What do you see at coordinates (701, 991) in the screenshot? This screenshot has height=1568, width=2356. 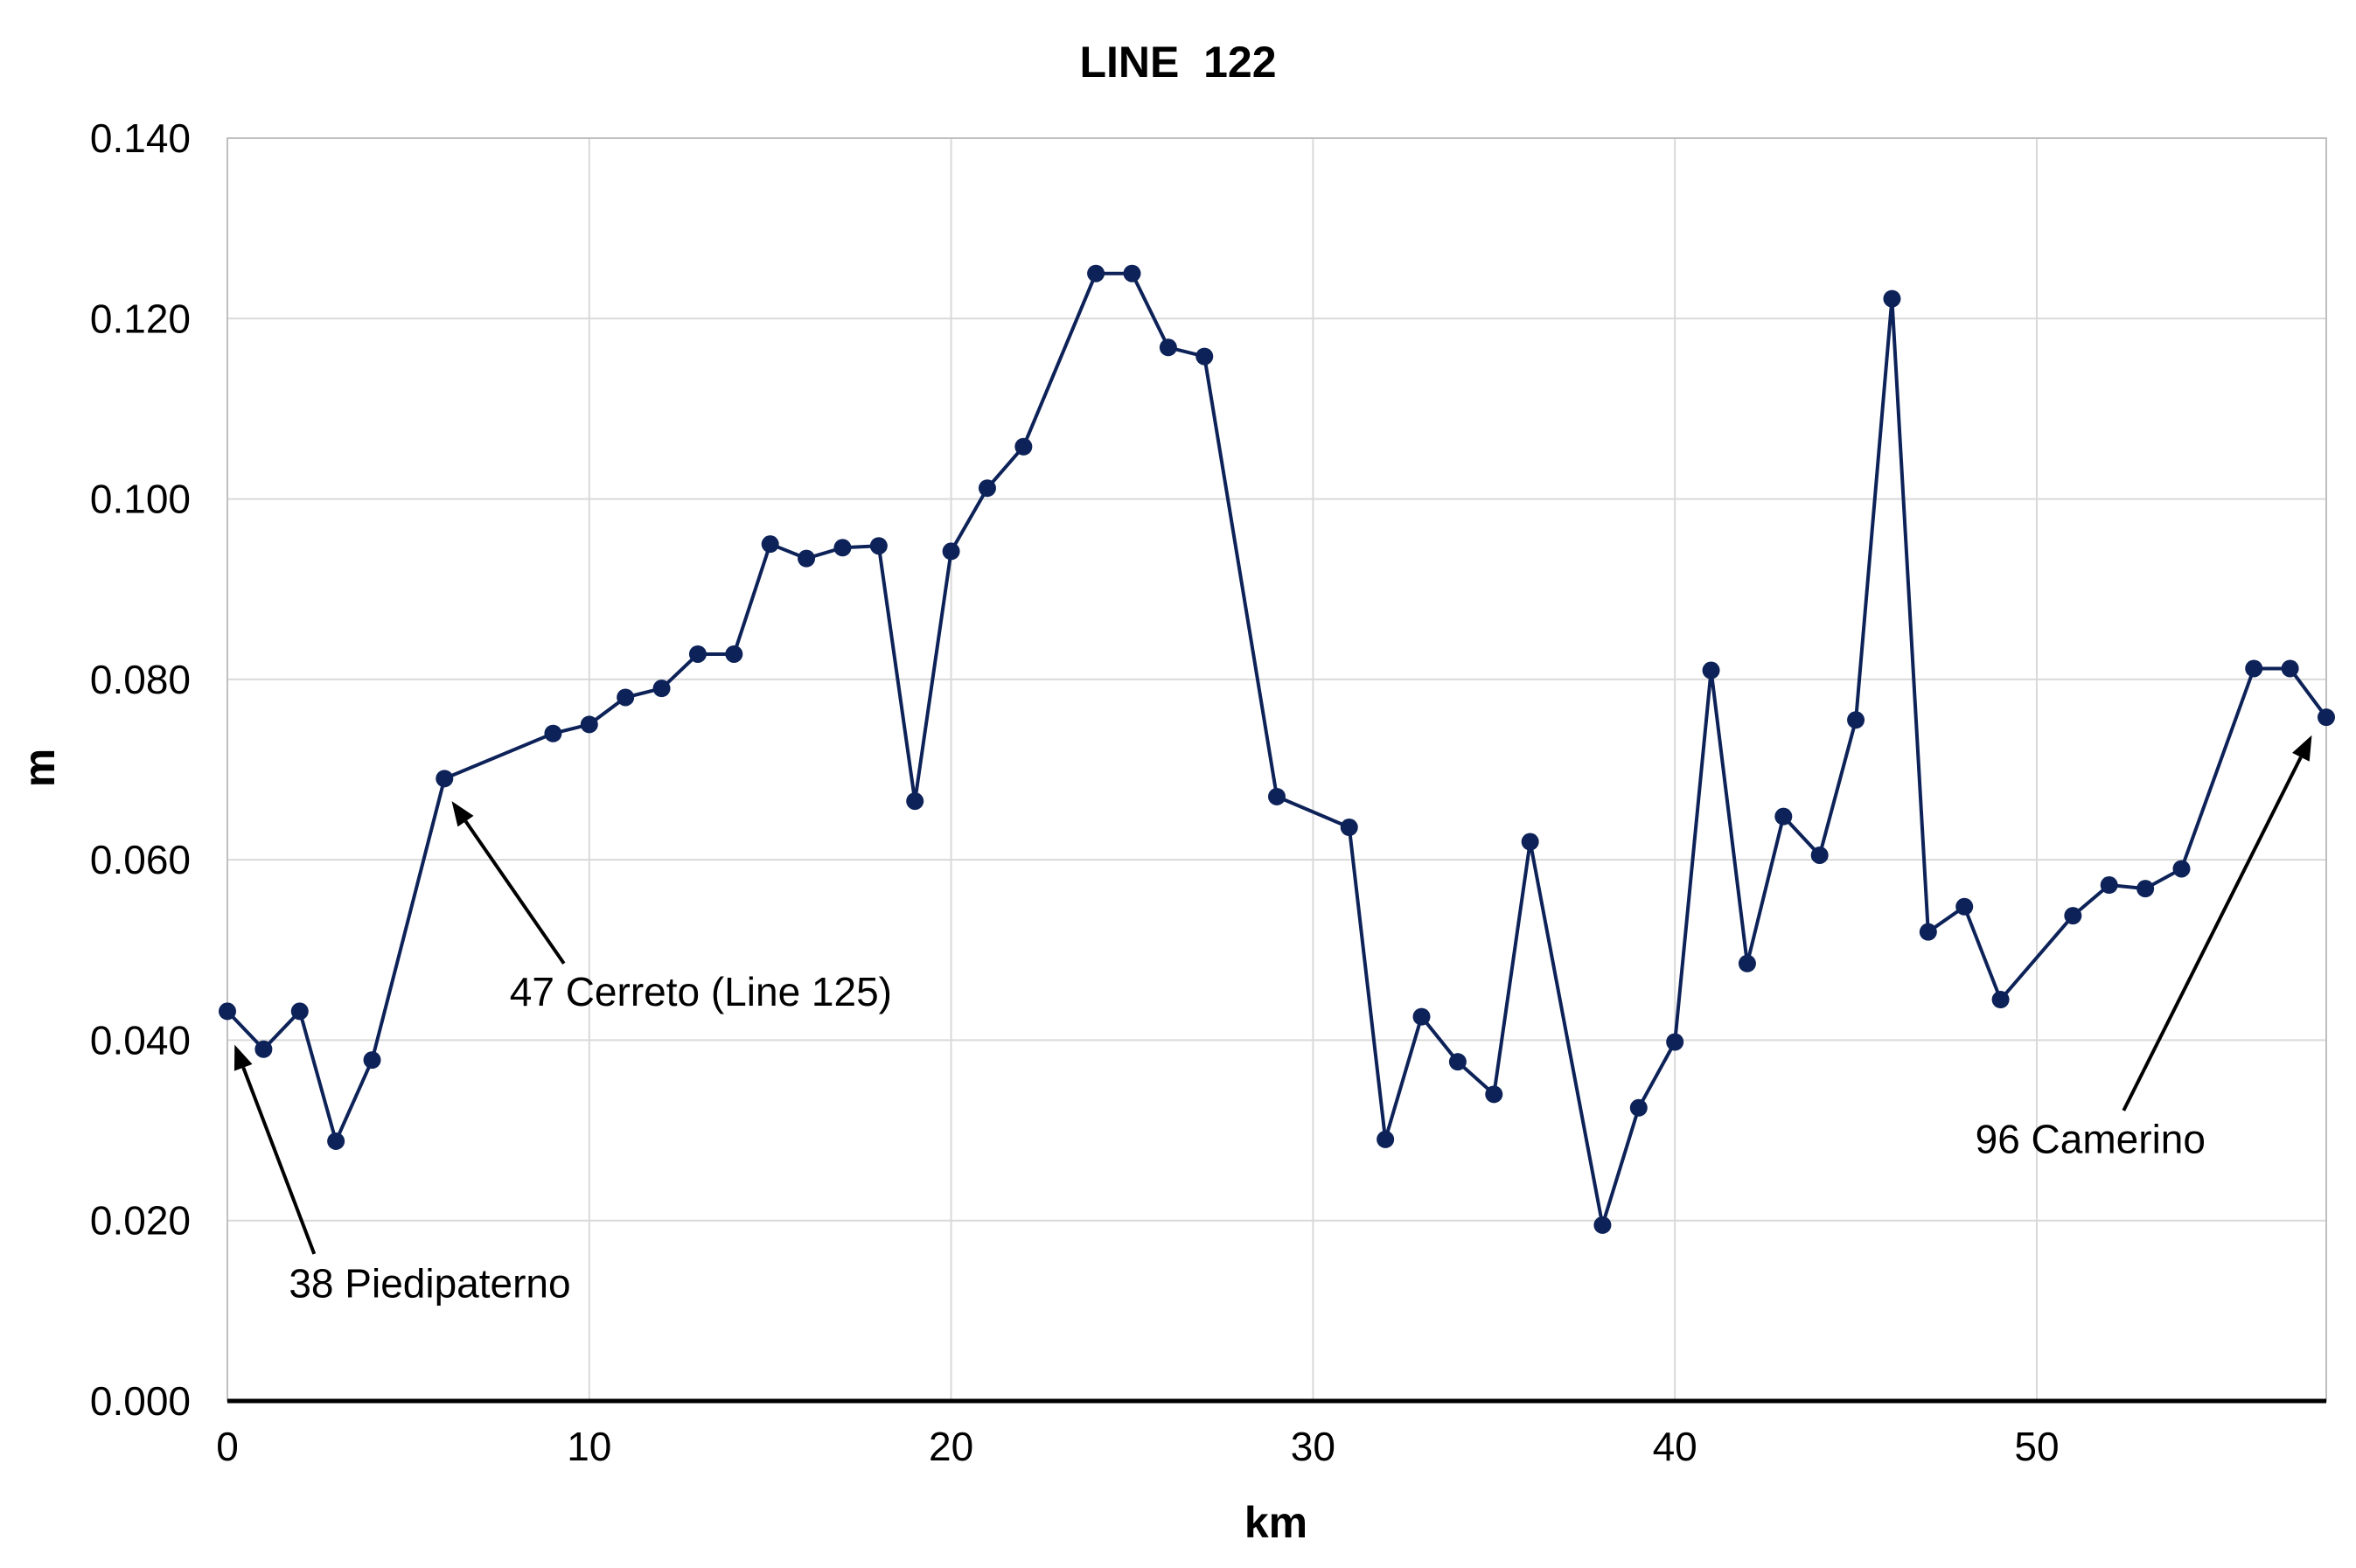 I see `annotation-label: 47 Cerreto (Line 125)` at bounding box center [701, 991].